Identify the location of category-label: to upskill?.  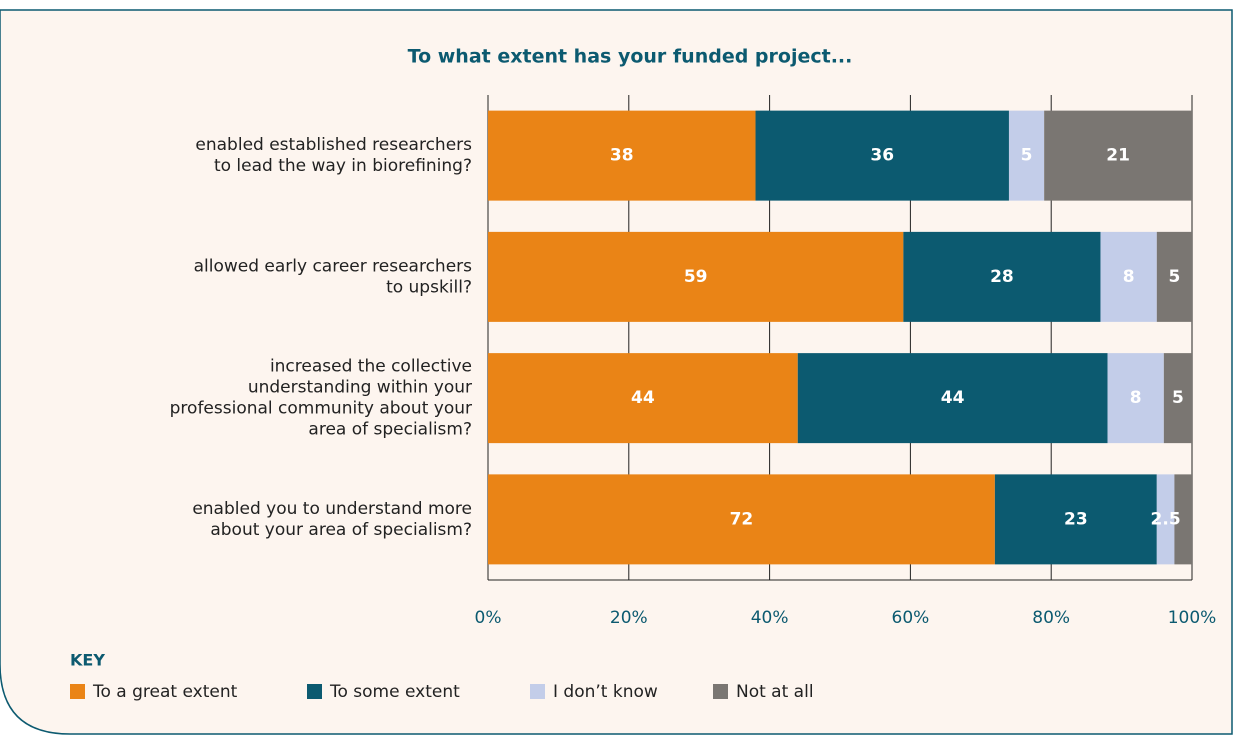
(429, 287).